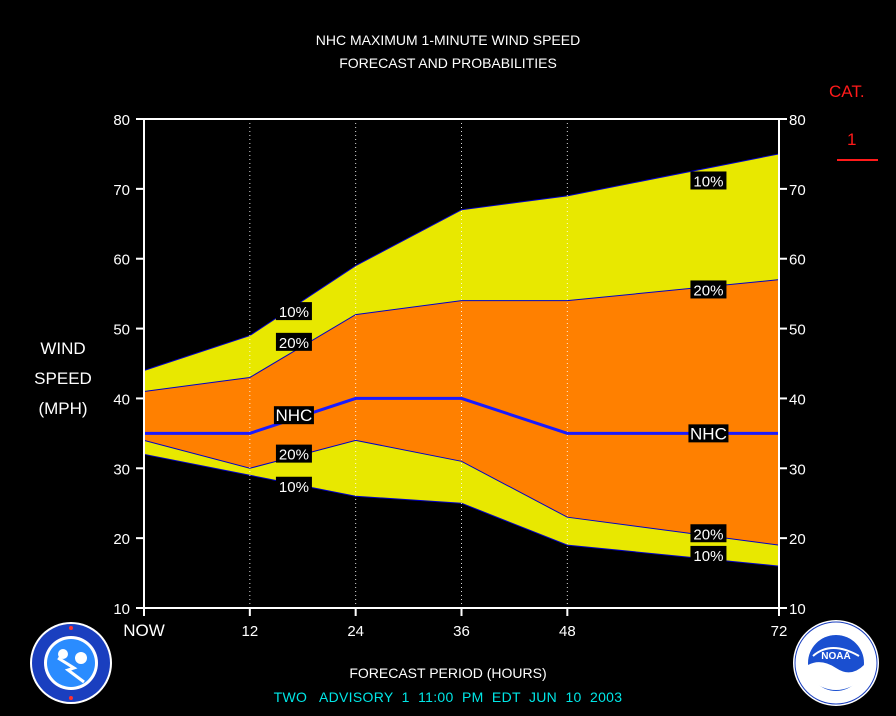 The height and width of the screenshot is (716, 896). What do you see at coordinates (448, 63) in the screenshot?
I see `chart-title-line2: FORECAST AND PROBABILITIES` at bounding box center [448, 63].